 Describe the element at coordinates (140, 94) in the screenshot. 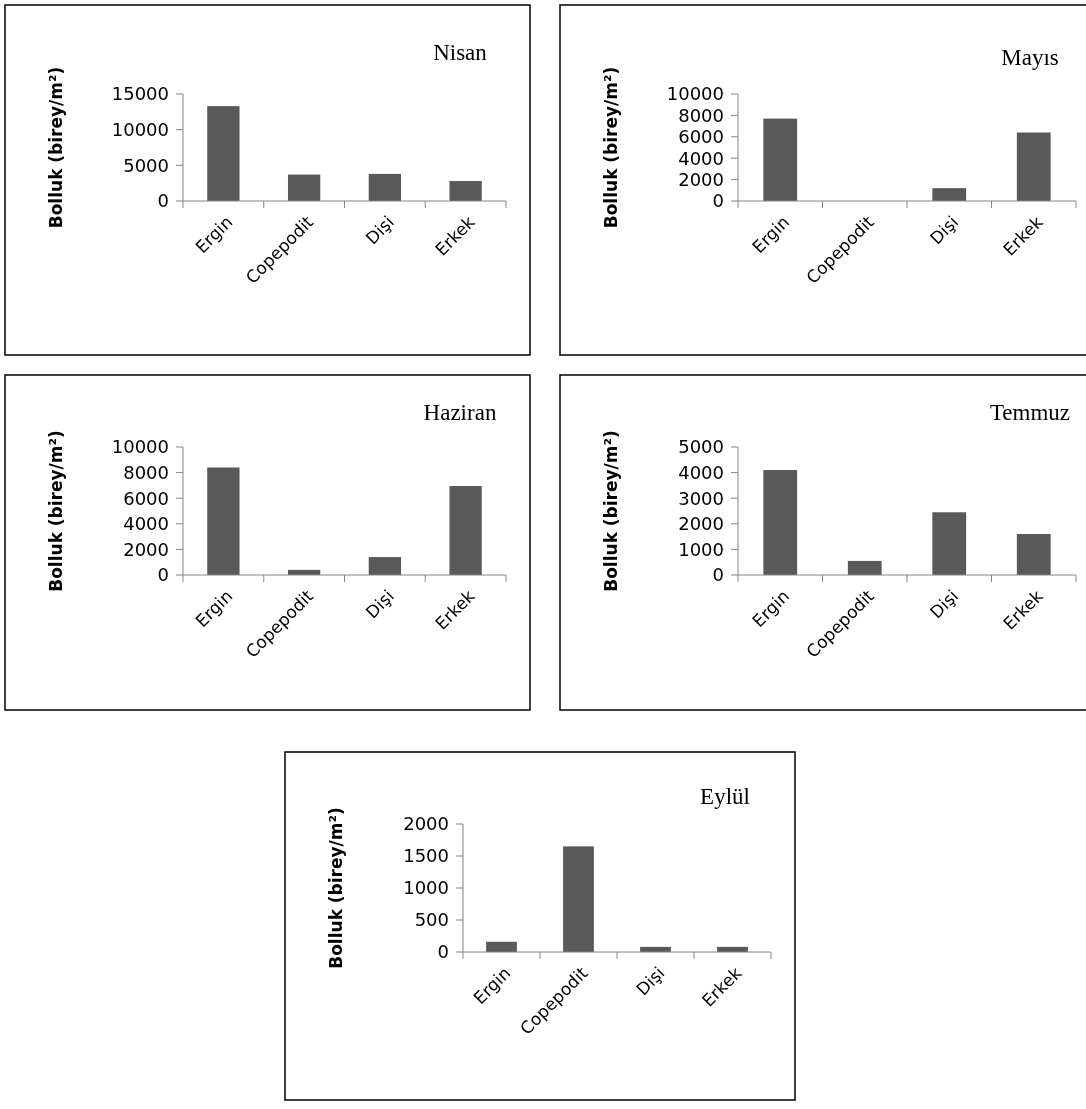

I see `y-tick-label: 15000` at that location.